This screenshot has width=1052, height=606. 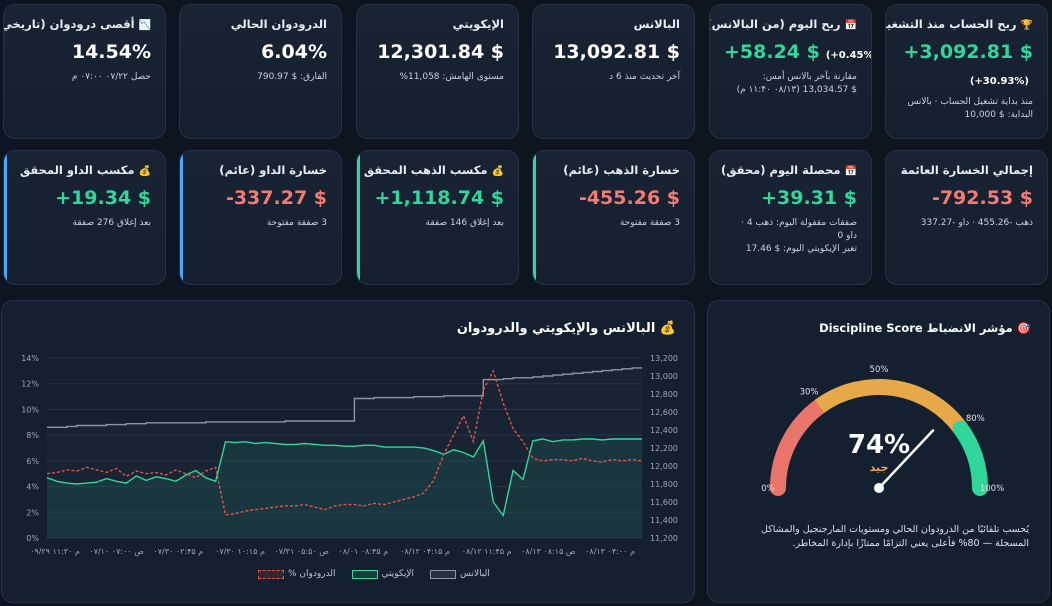 I want to click on card-title: 🏆ربح الحساب منذ التشغيل, so click(x=959, y=24).